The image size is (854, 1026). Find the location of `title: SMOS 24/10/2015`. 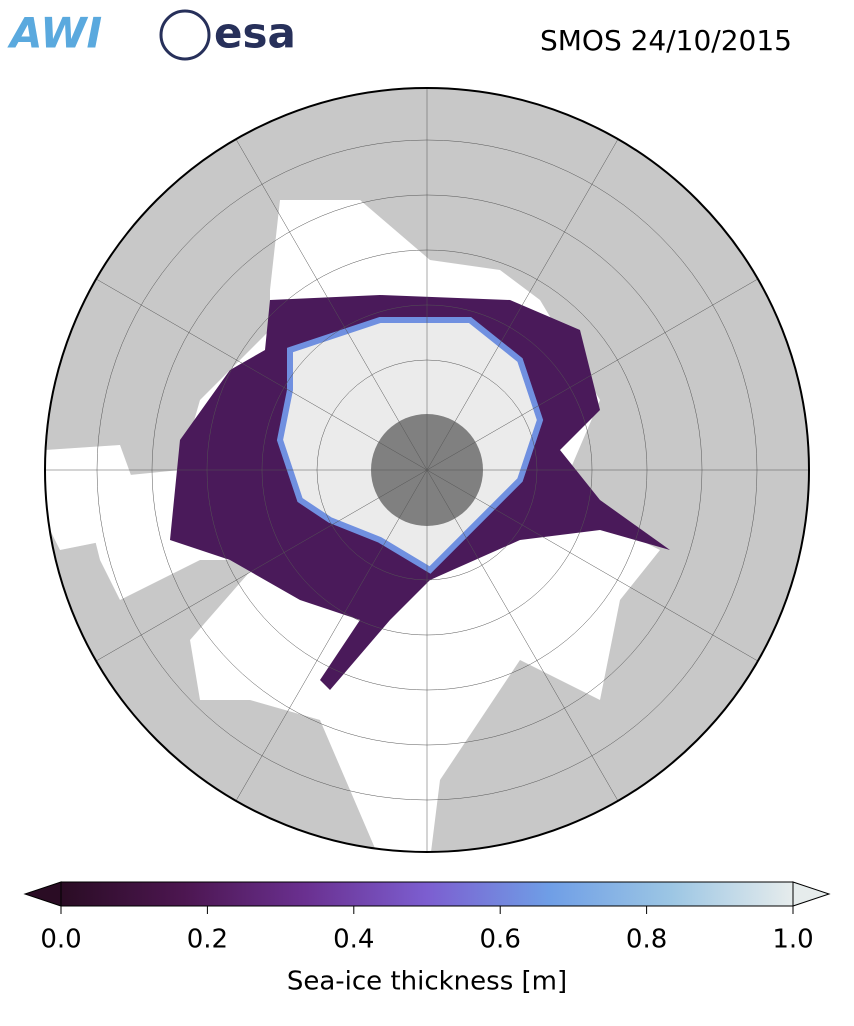

title: SMOS 24/10/2015 is located at coordinates (666, 40).